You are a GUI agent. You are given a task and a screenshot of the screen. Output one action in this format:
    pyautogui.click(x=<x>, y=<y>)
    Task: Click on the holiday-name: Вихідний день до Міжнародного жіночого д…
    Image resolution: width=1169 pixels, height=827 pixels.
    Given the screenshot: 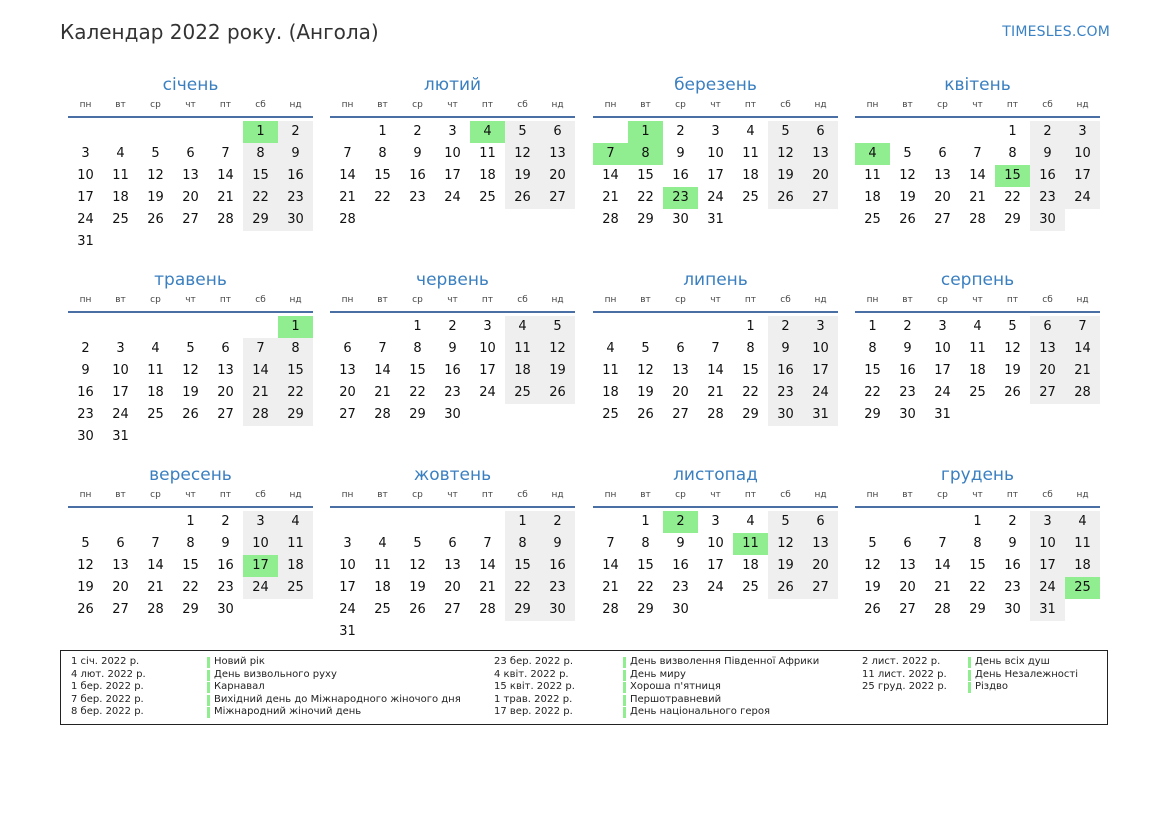 What is the action you would take?
    pyautogui.click(x=337, y=699)
    